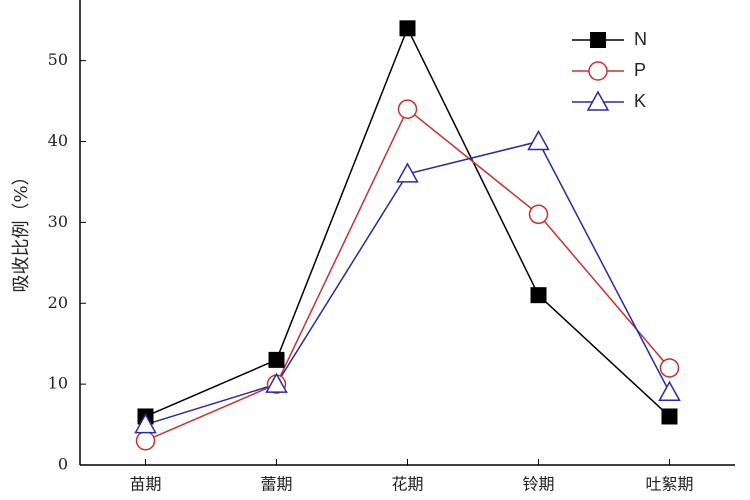 This screenshot has width=750, height=500. Describe the element at coordinates (640, 39) in the screenshot. I see `legend-label: N` at that location.